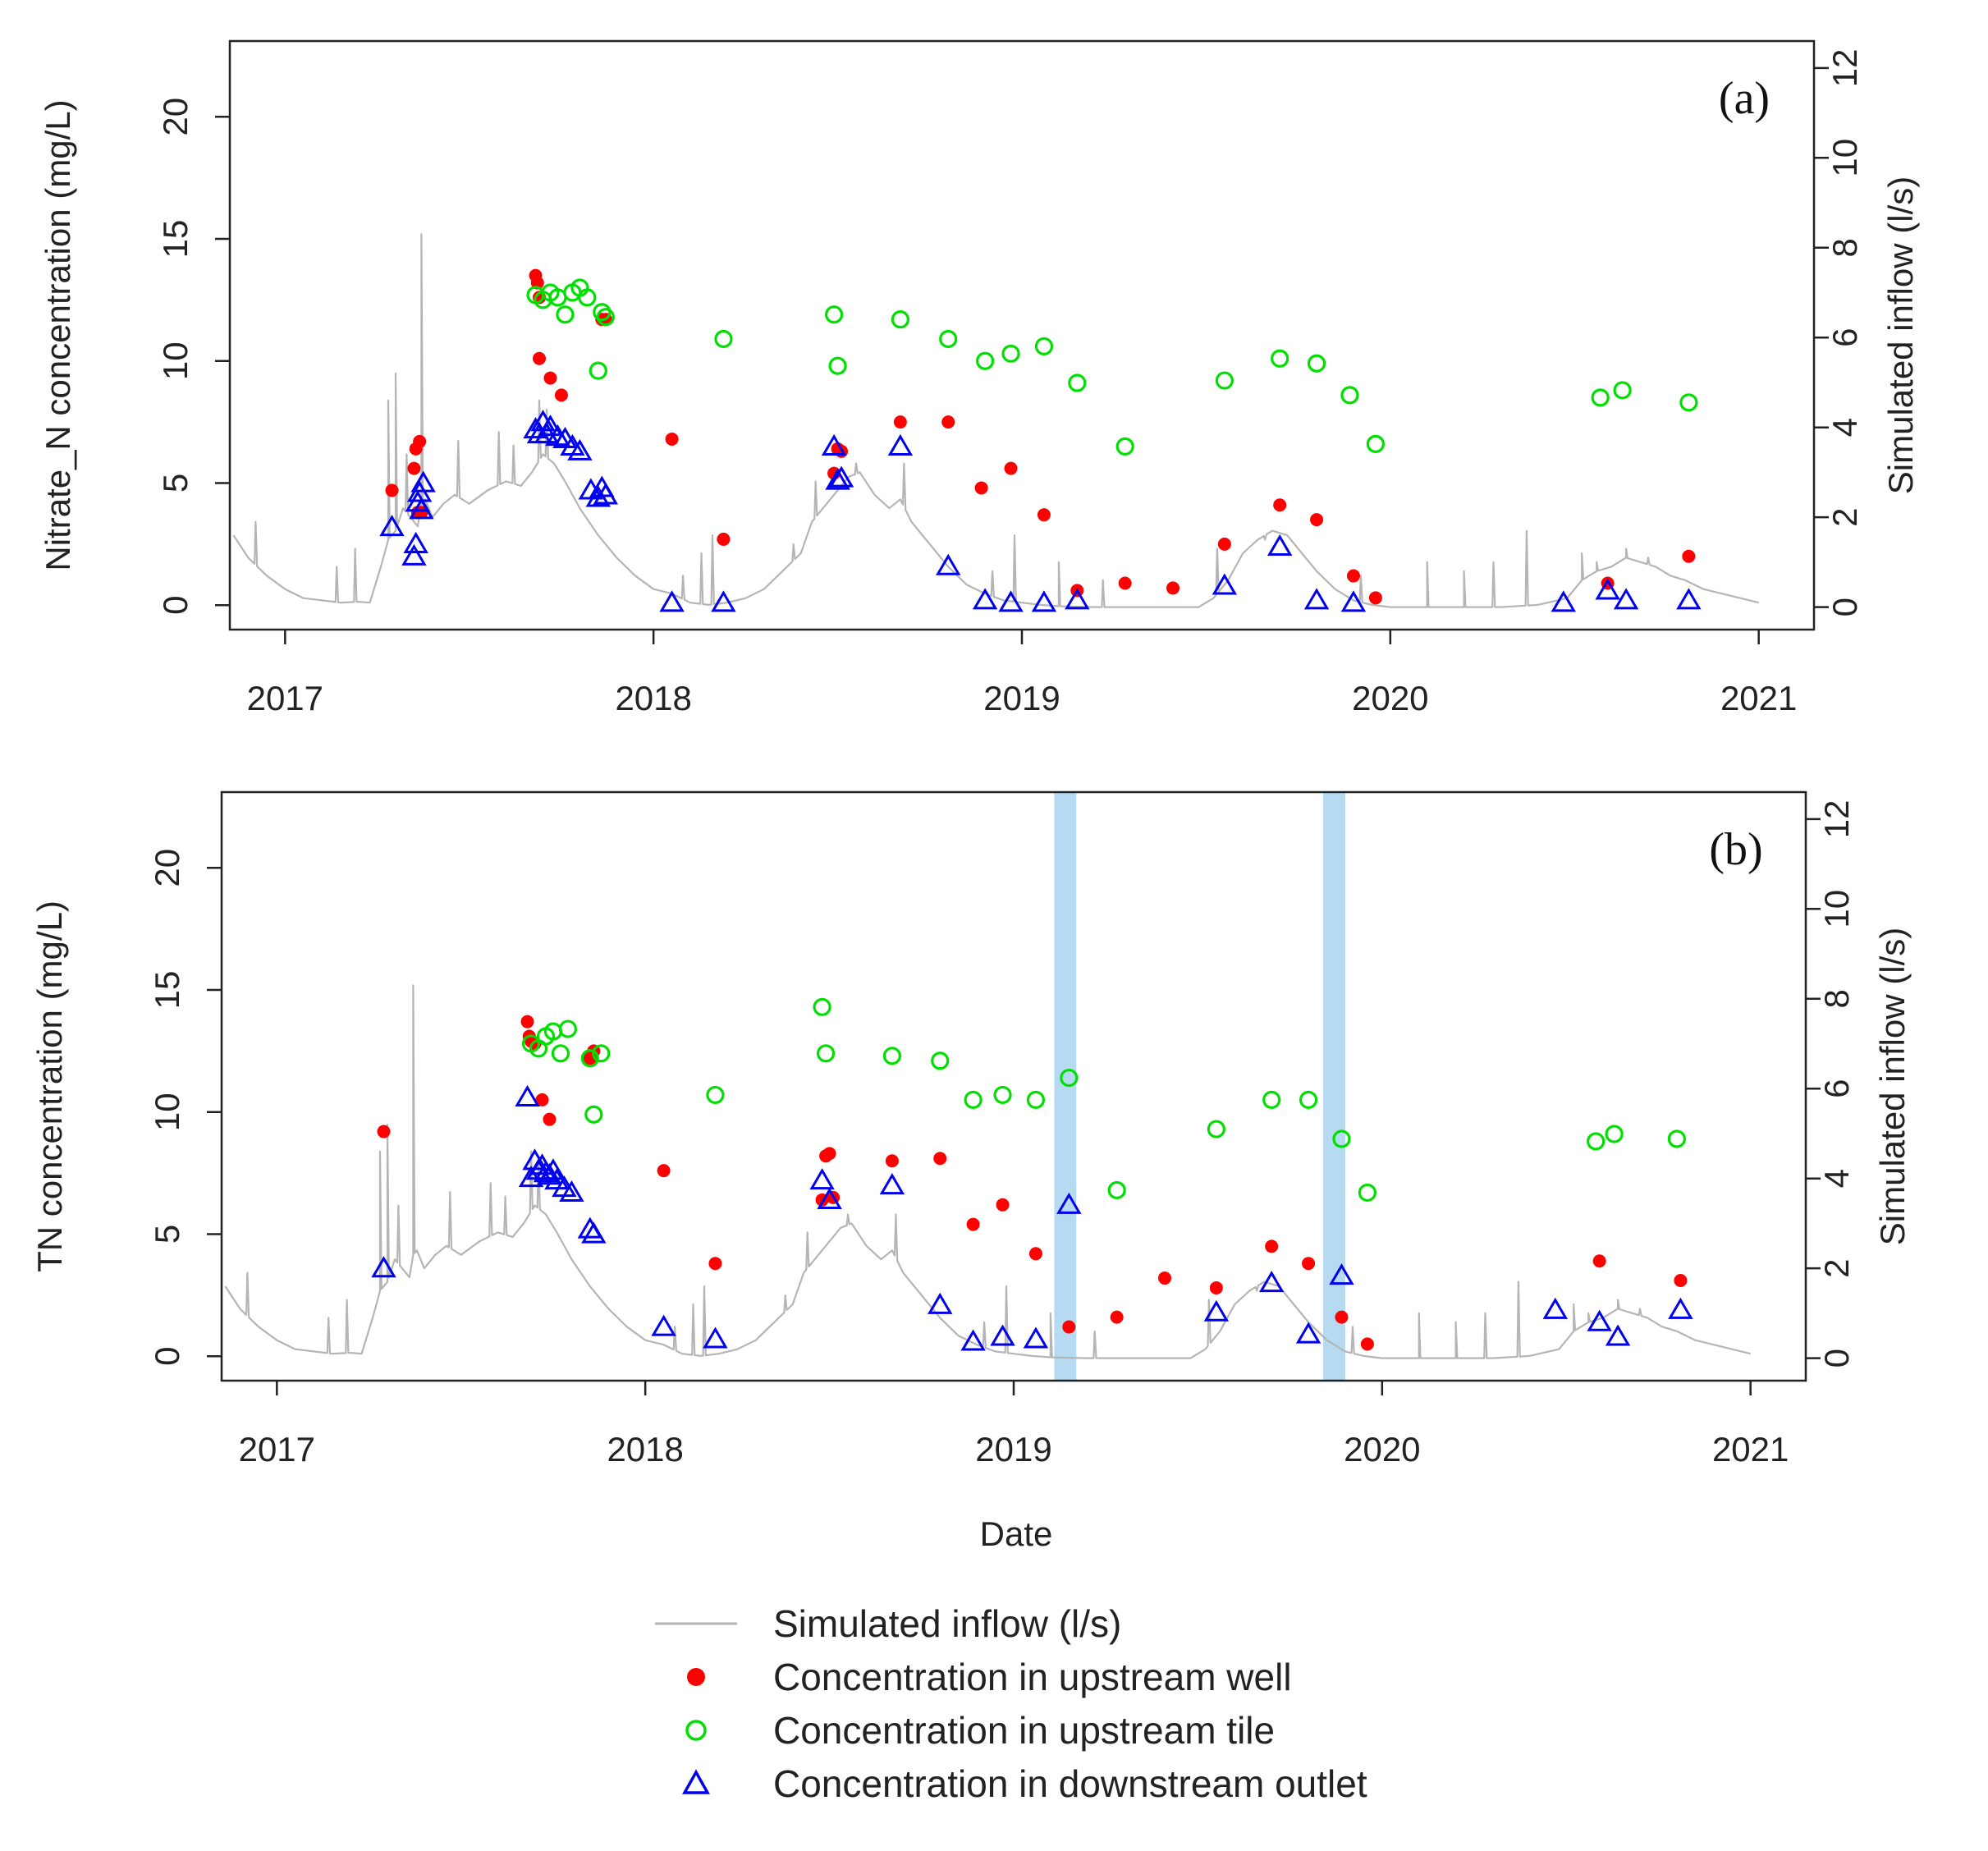 This screenshot has height=1851, width=1988. Describe the element at coordinates (1070, 1783) in the screenshot. I see `legend-outlet-label: Concentration in downstream outlet` at that location.